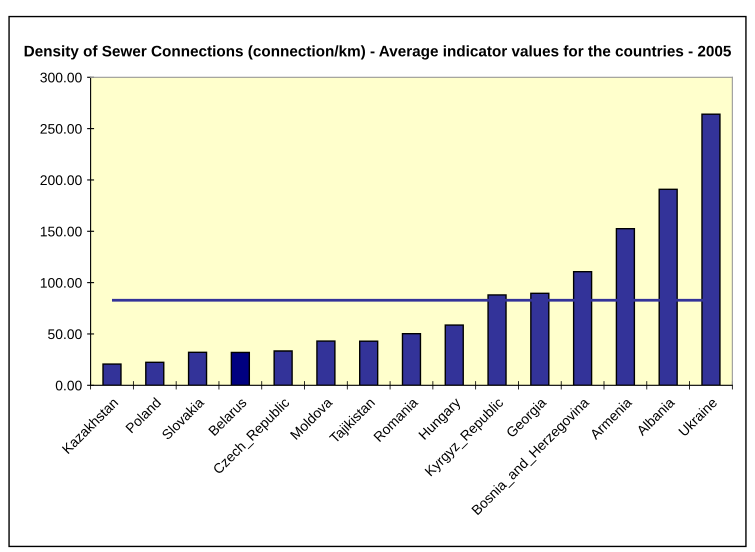 Image resolution: width=755 pixels, height=552 pixels. Describe the element at coordinates (61, 180) in the screenshot. I see `y-tick-label: 200.00` at that location.